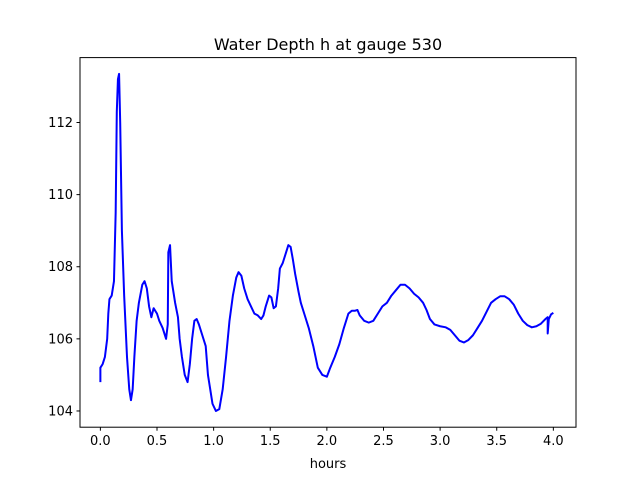 This screenshot has width=640, height=480. I want to click on y-tick-label: 106, so click(60, 339).